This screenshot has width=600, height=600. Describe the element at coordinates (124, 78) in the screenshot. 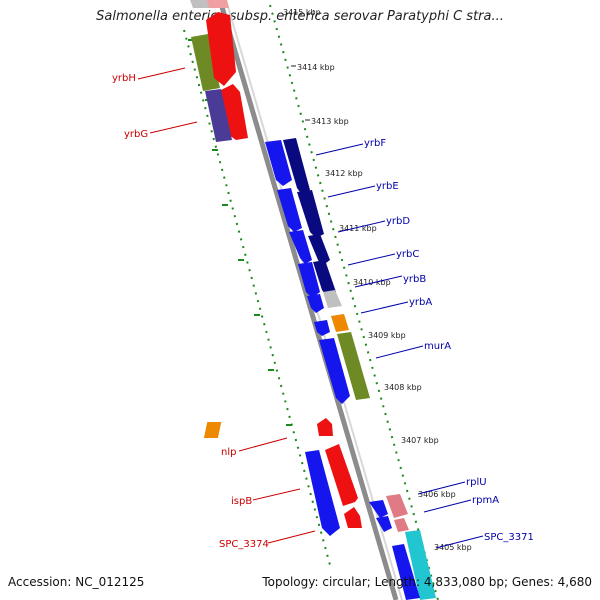

I see `gene-label-yrbH: yrbH` at that location.